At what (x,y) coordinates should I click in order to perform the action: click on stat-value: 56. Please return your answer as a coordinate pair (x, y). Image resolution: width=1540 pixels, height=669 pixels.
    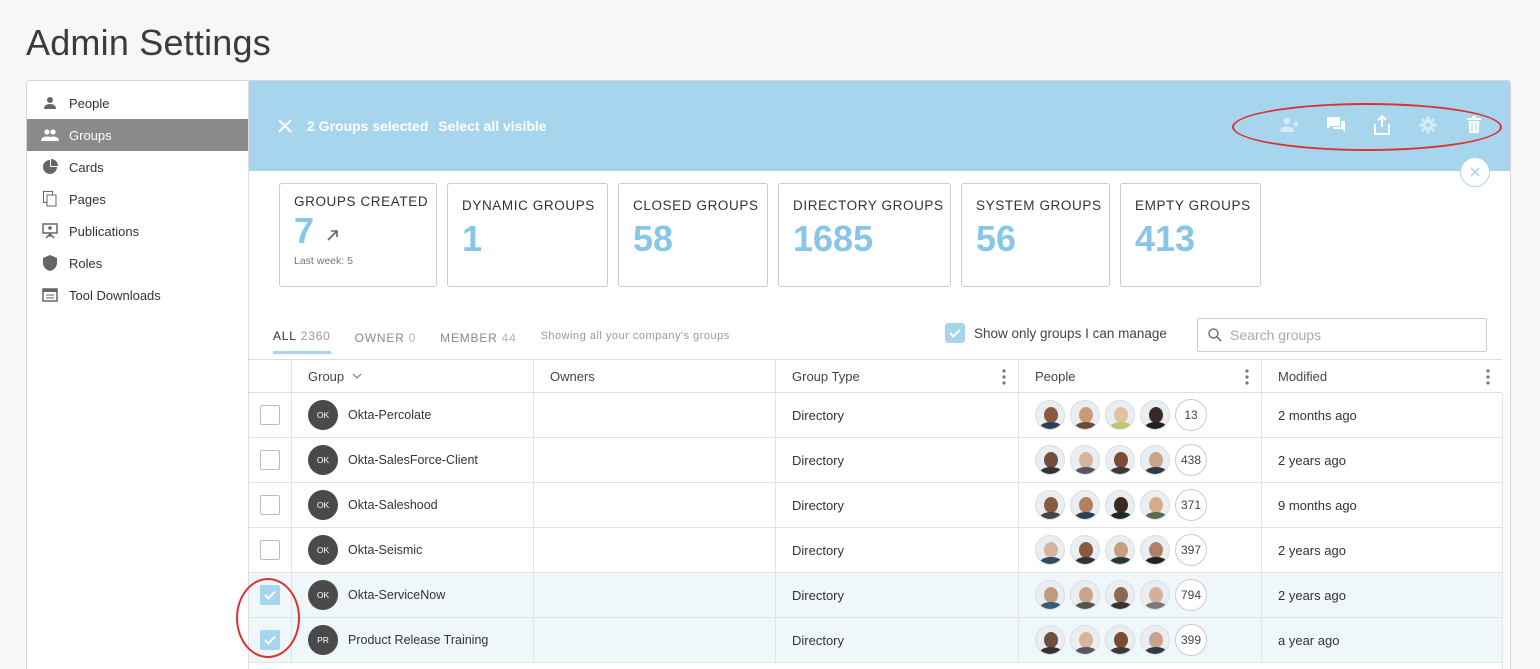
    Looking at the image, I should click on (996, 238).